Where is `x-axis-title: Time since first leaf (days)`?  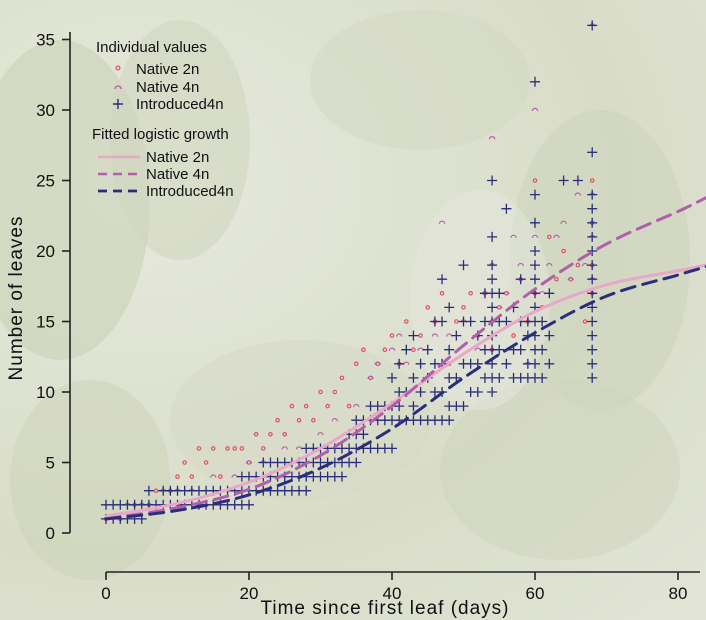
x-axis-title: Time since first leaf (days) is located at coordinates (384, 608).